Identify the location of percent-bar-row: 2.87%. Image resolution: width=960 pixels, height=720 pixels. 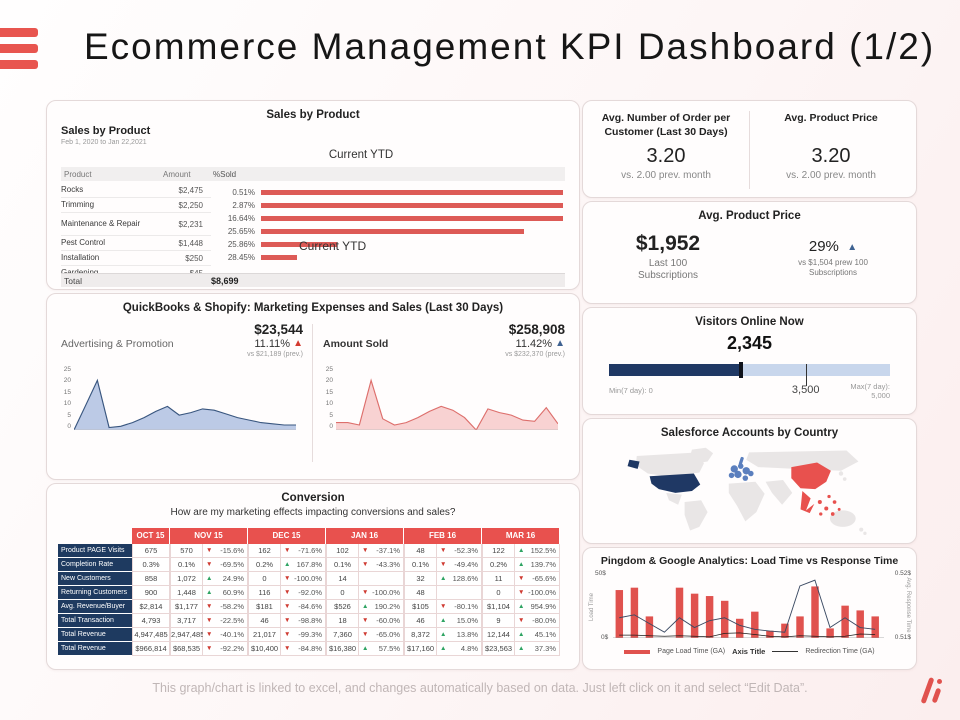
(388, 205).